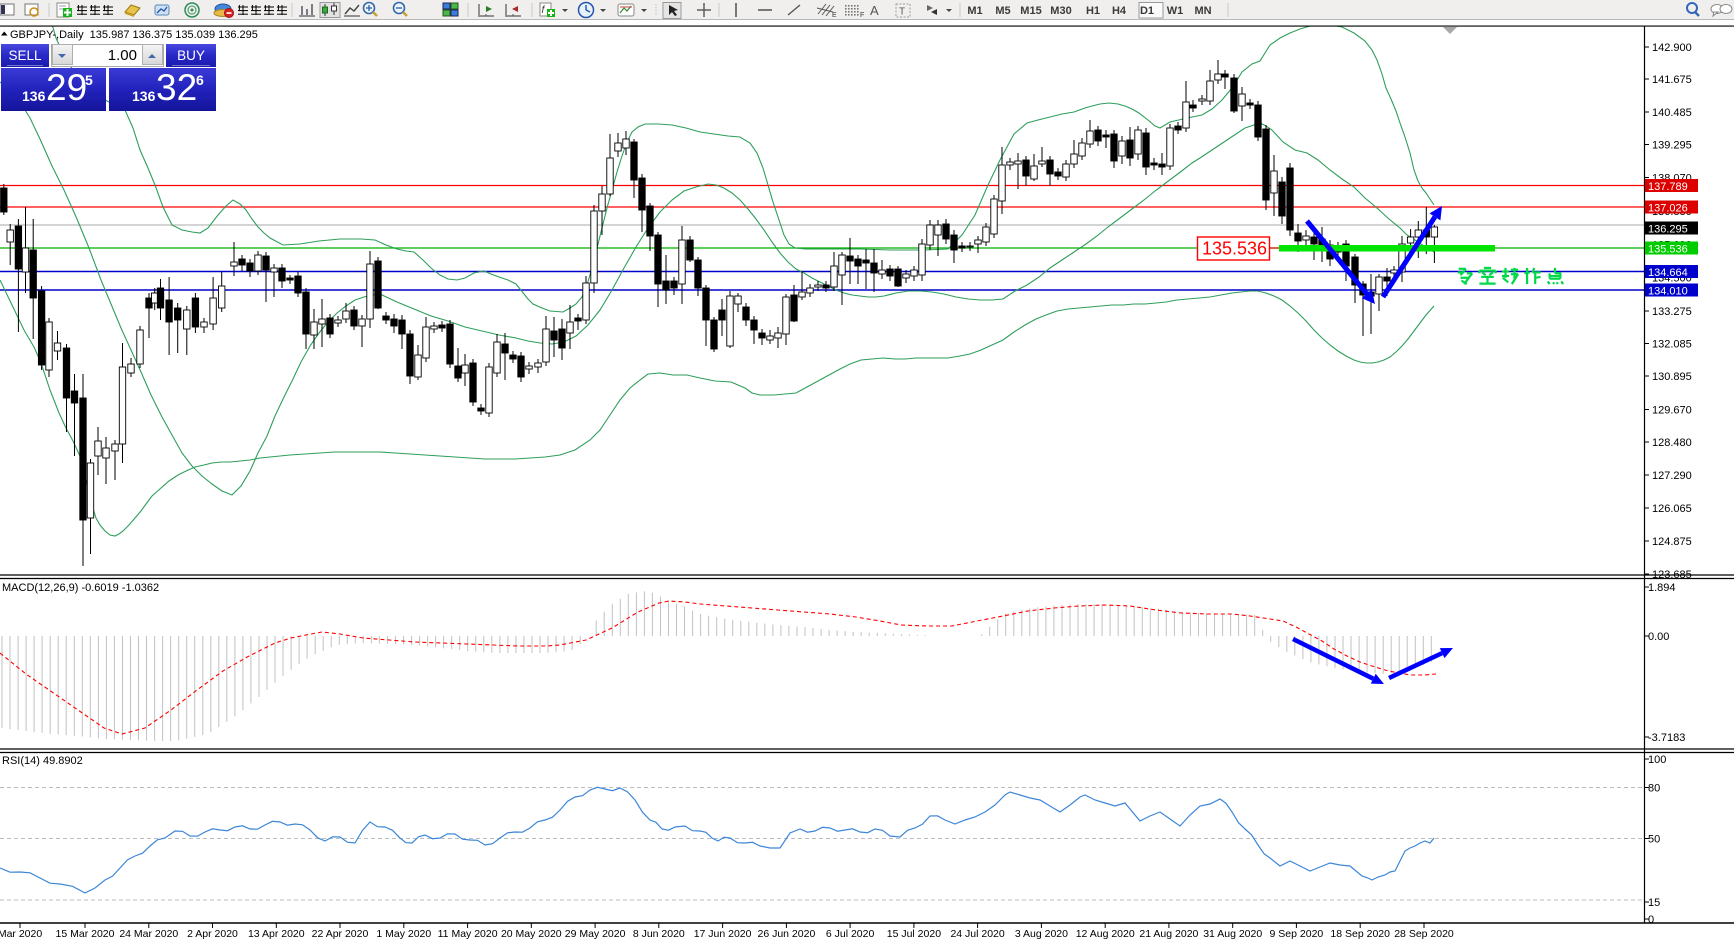 The width and height of the screenshot is (1734, 941). I want to click on svg-text: F, so click(862, 15).